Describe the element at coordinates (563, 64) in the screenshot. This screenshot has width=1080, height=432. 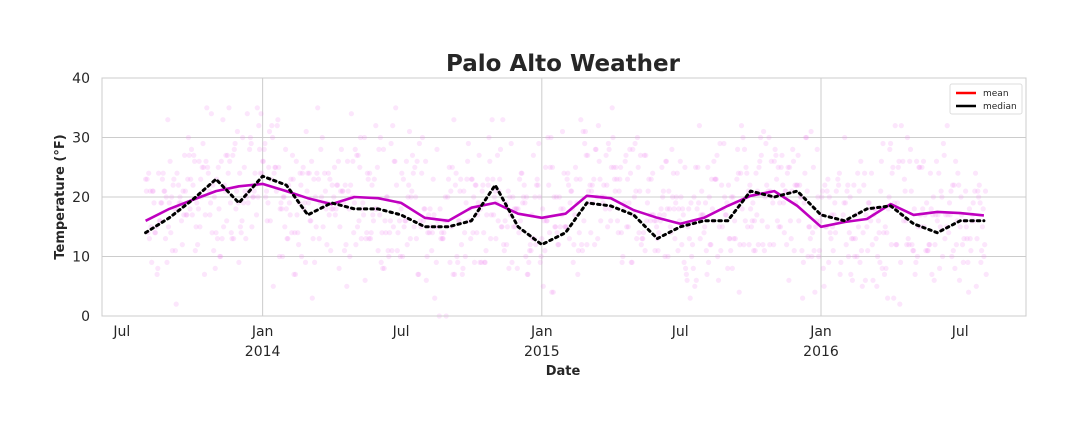
I see `chart-title: Palo Alto Weather` at that location.